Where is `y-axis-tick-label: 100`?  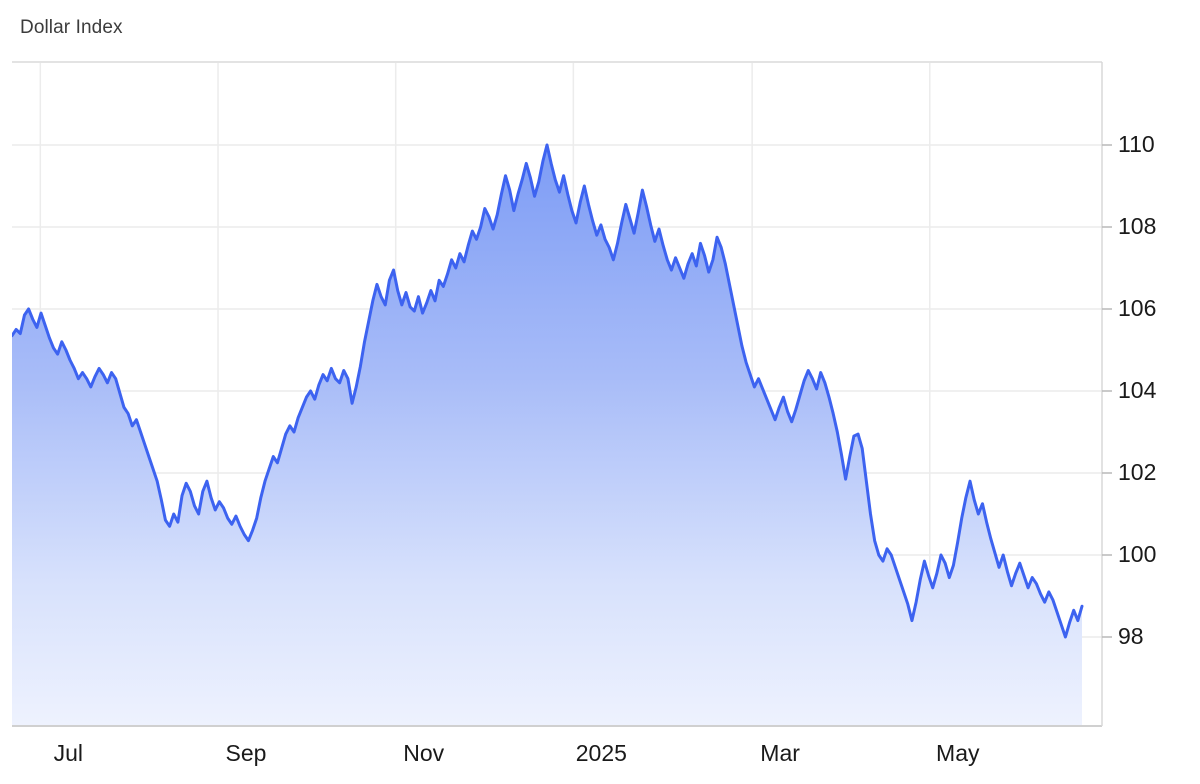
y-axis-tick-label: 100 is located at coordinates (1137, 554).